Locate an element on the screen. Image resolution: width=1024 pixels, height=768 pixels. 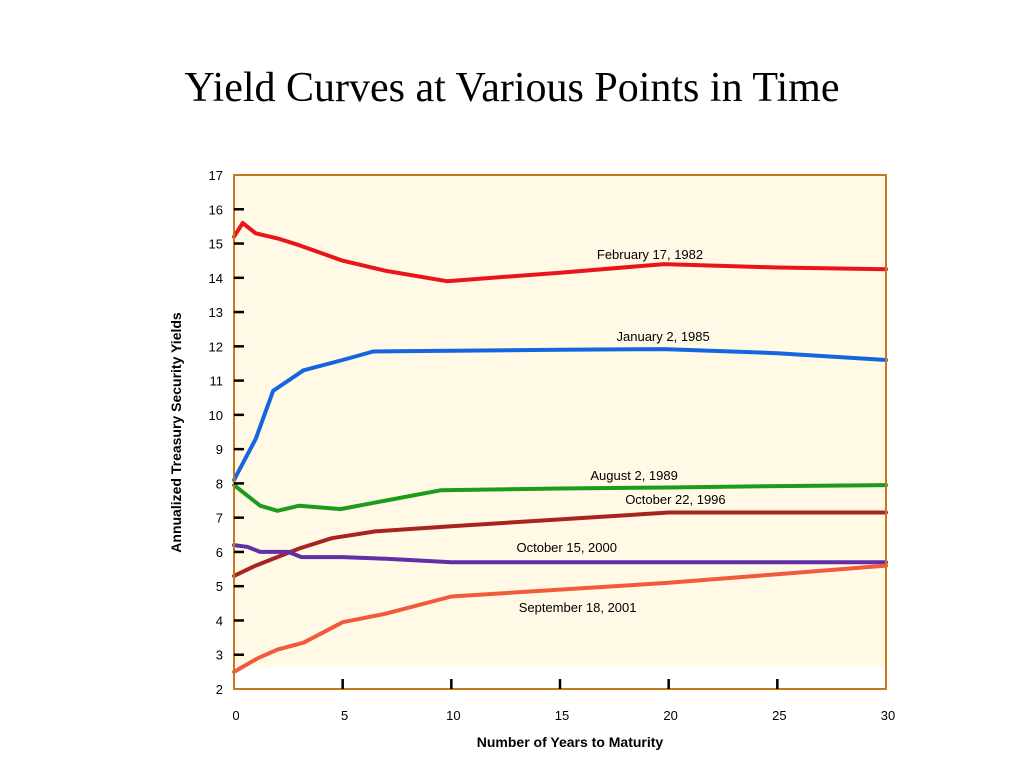
y-tick-label: 9 is located at coordinates (219, 449).